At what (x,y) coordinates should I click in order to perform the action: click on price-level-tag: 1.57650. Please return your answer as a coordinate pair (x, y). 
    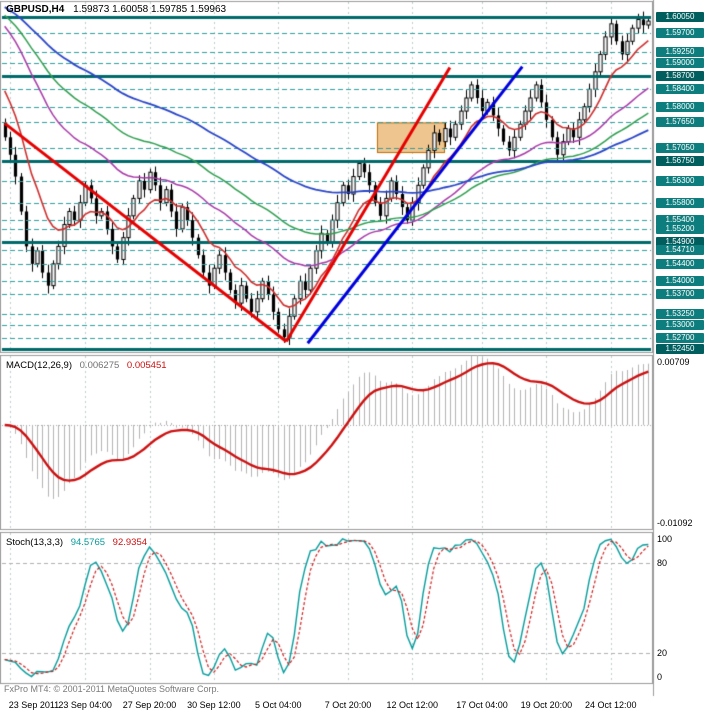
    Looking at the image, I should click on (680, 122).